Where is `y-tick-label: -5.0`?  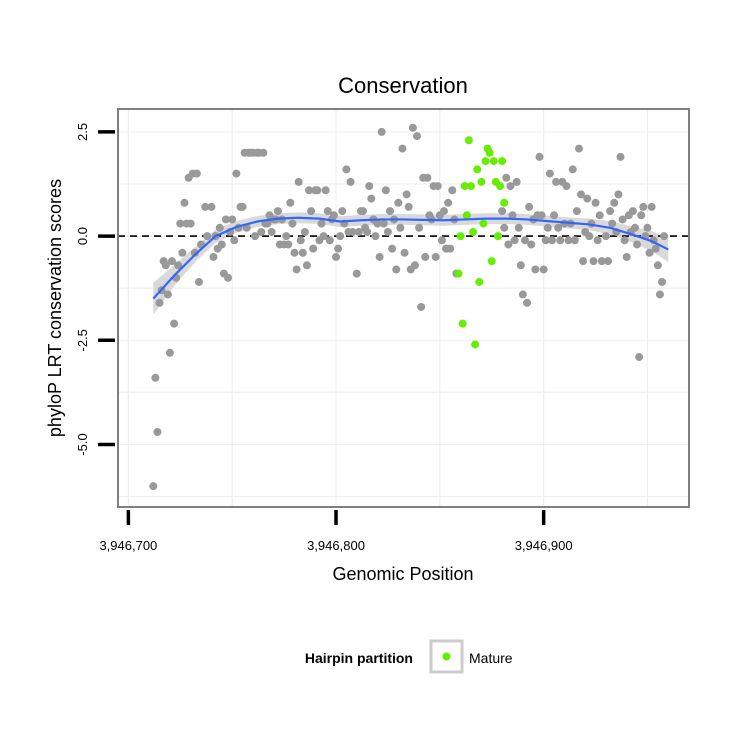 y-tick-label: -5.0 is located at coordinates (82, 444).